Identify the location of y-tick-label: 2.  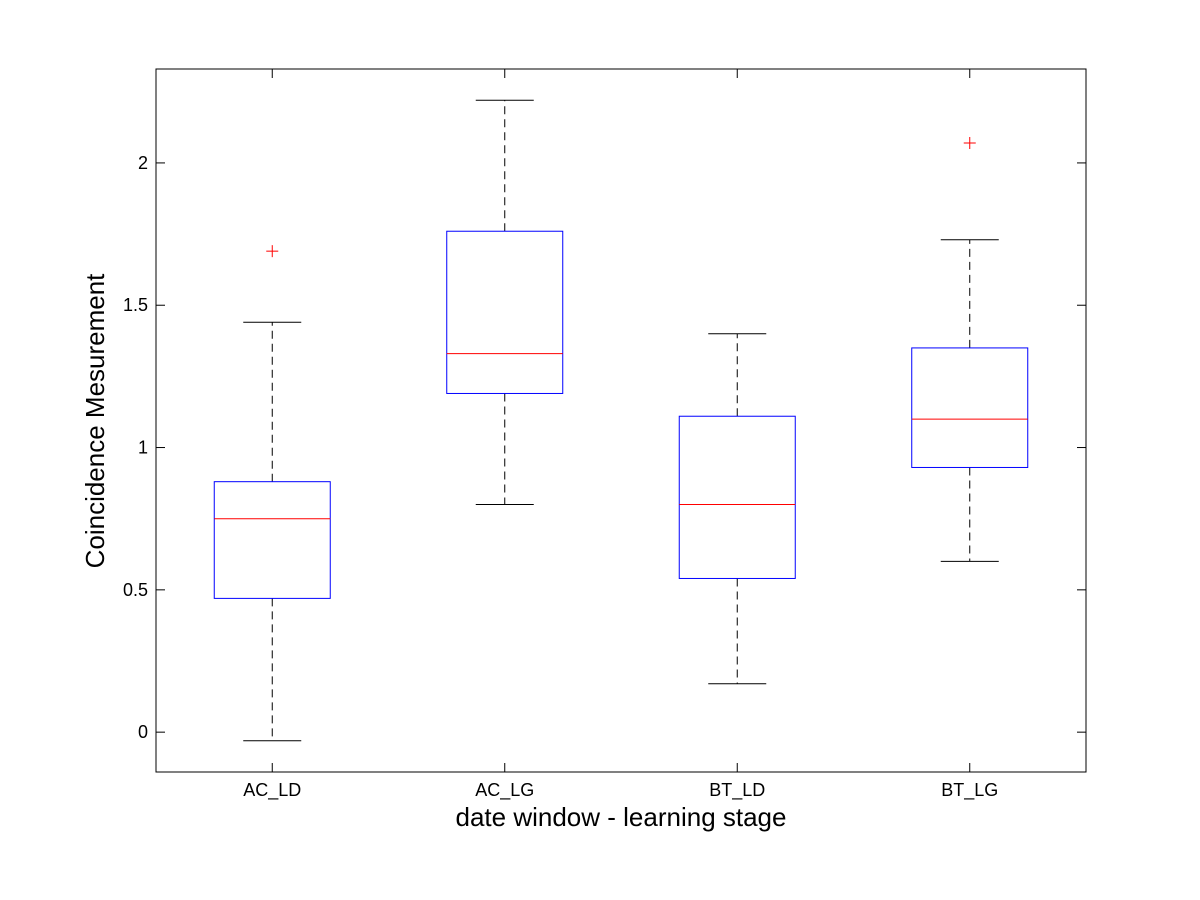
(143, 163).